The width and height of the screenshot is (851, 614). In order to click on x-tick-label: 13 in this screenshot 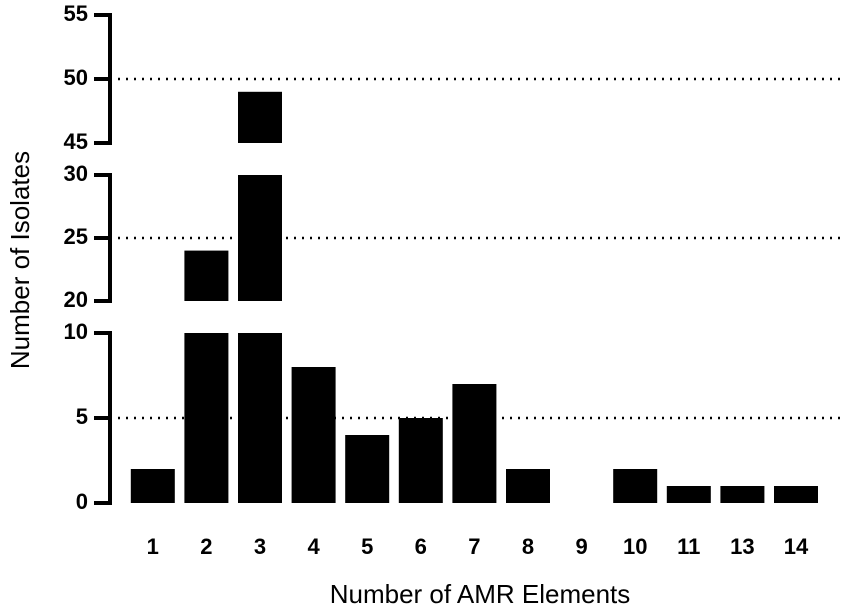, I will do `click(742, 546)`.